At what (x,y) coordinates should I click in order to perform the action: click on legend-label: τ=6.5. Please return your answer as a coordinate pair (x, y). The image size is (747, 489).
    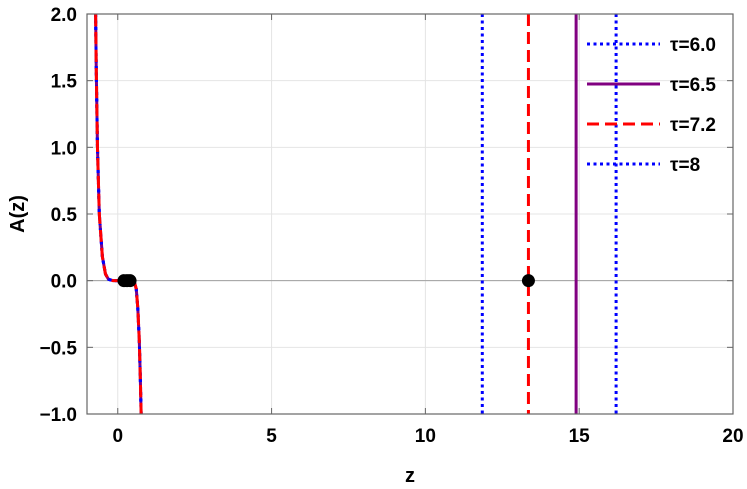
    Looking at the image, I should click on (693, 85).